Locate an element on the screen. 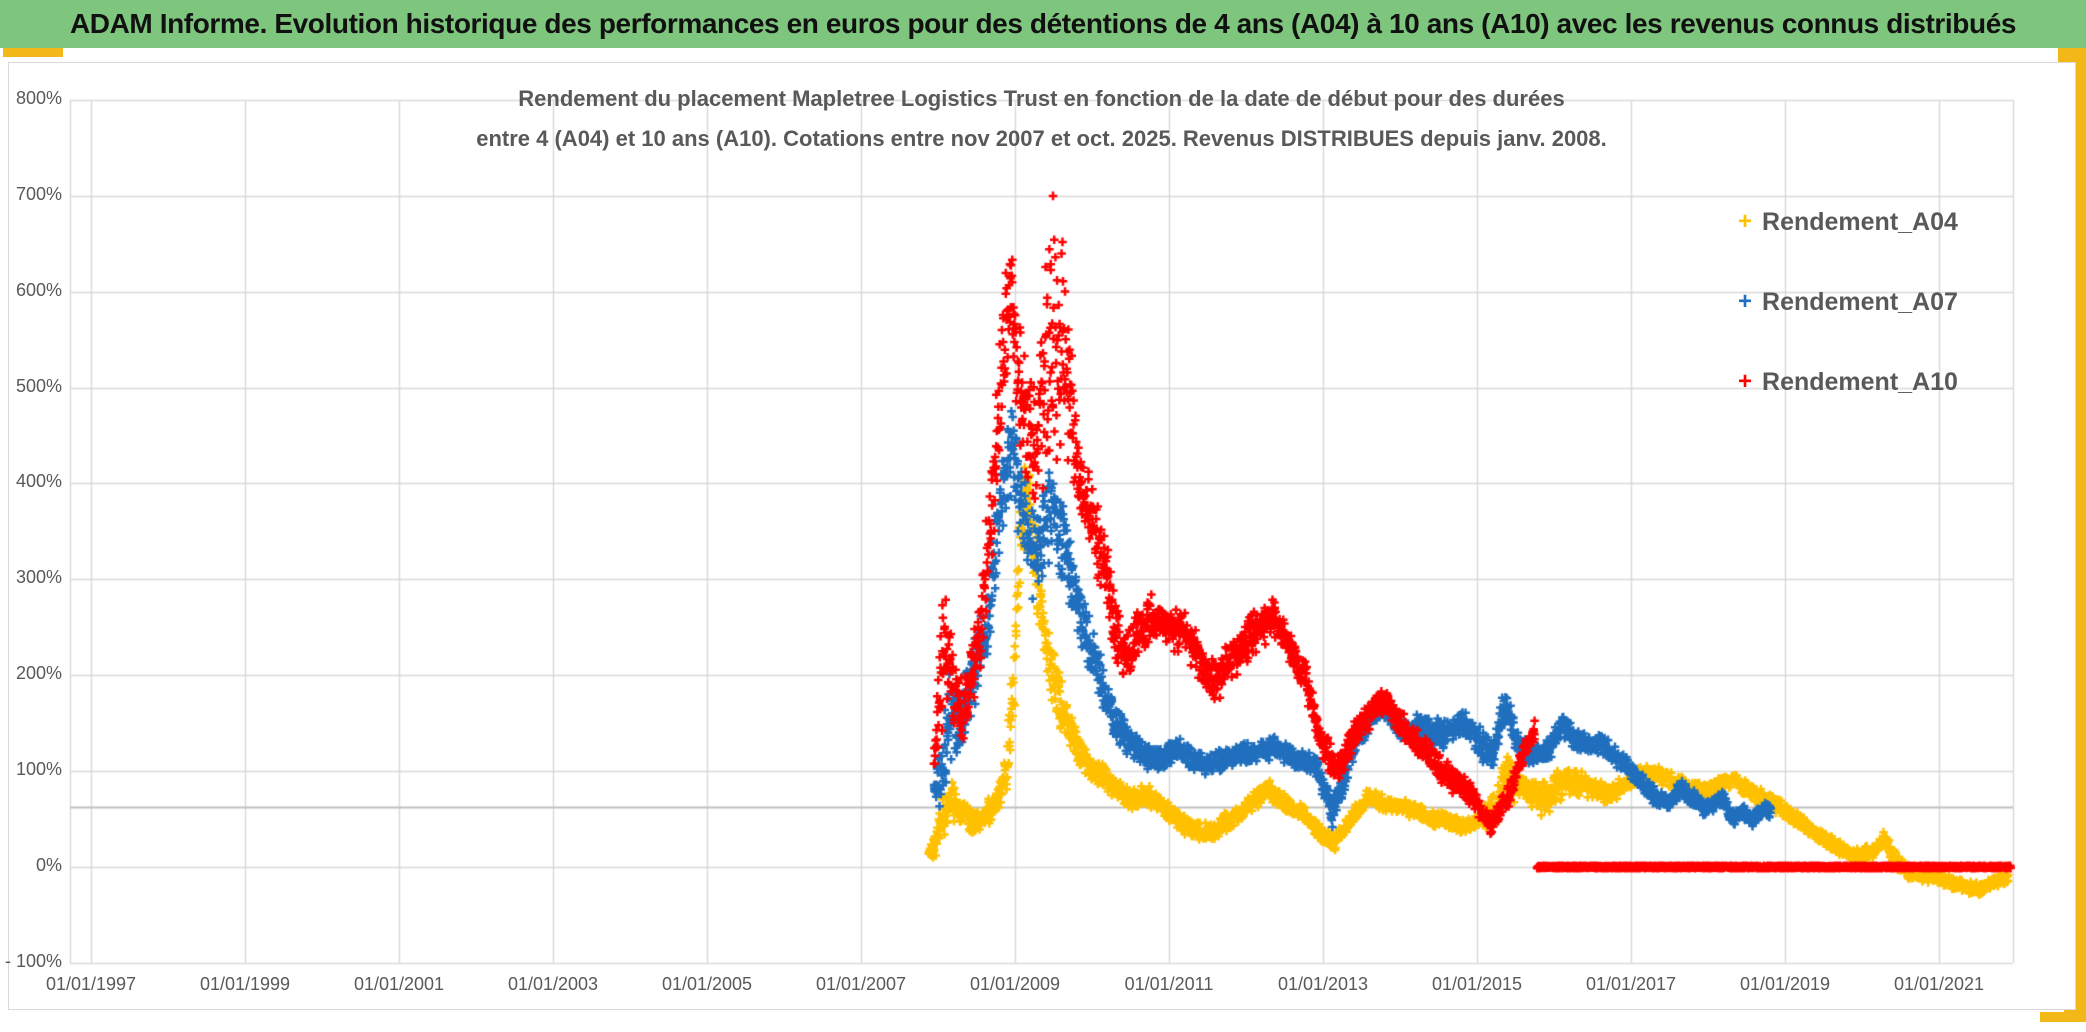 This screenshot has height=1032, width=2086. legend-item-a07: + Rendement_A07 is located at coordinates (1848, 302).